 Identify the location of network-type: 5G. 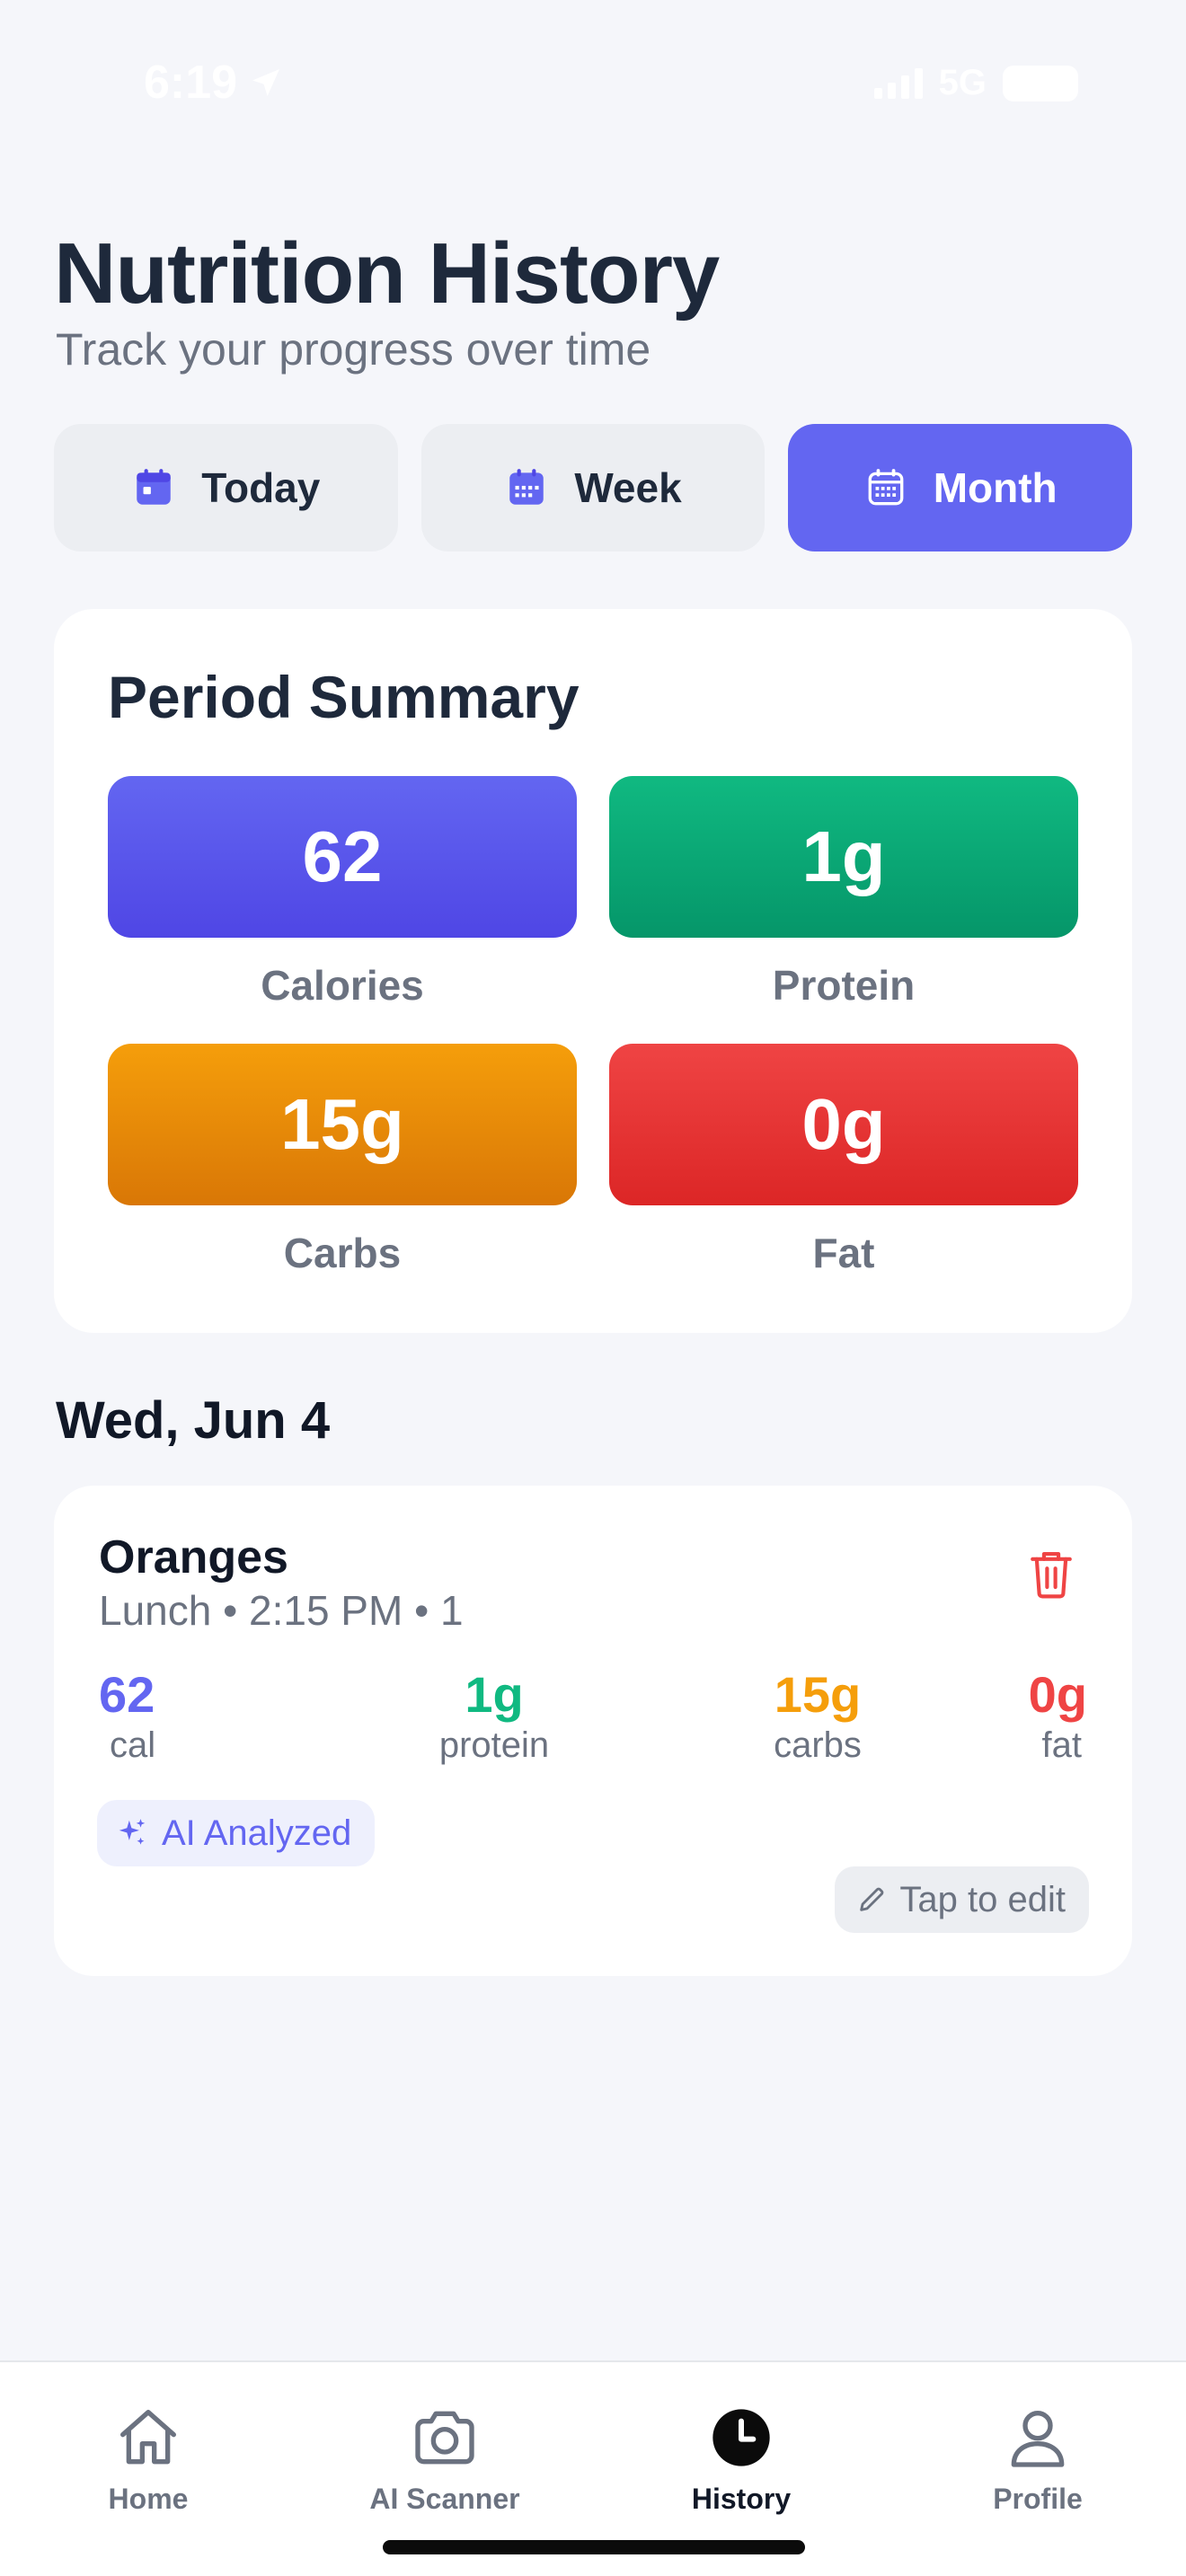
(962, 82).